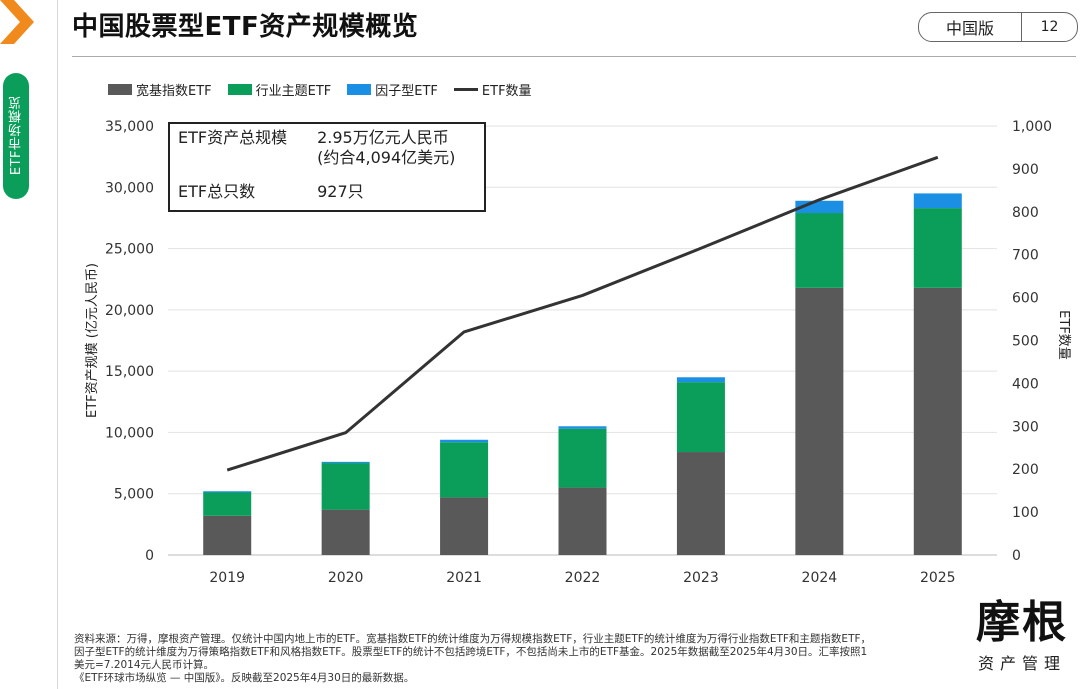 This screenshot has height=689, width=1080. Describe the element at coordinates (1025, 213) in the screenshot. I see `y2-tick-label: 800` at that location.